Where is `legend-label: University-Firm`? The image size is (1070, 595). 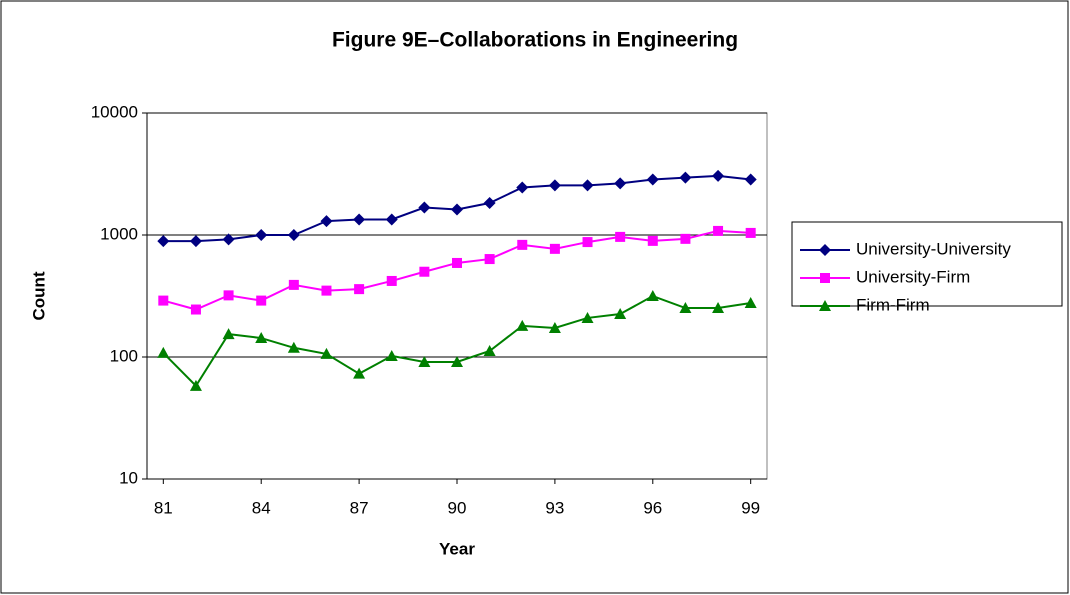
legend-label: University-Firm is located at coordinates (913, 276).